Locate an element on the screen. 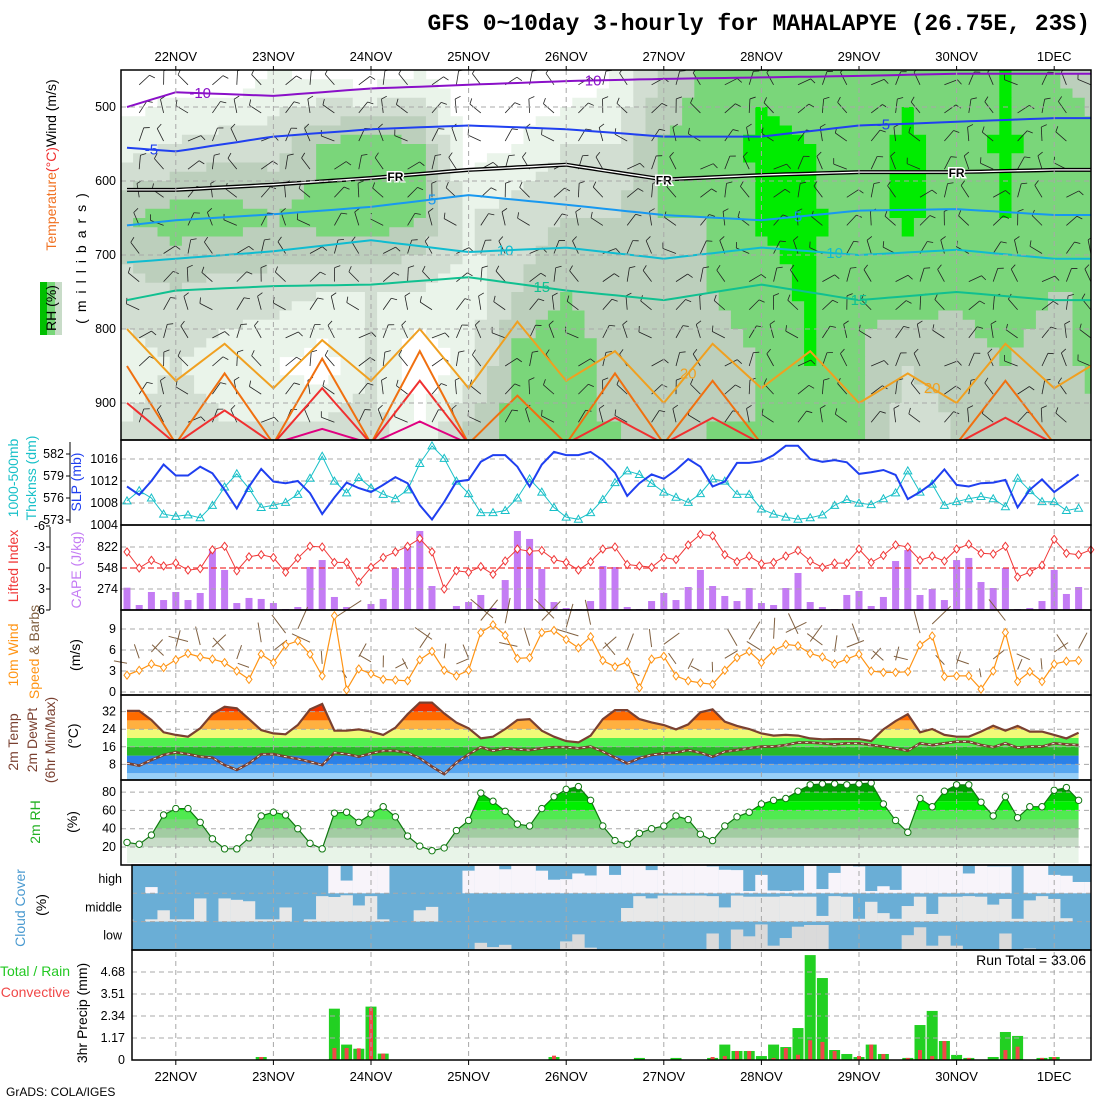  temperature-band is located at coordinates (603, 733).